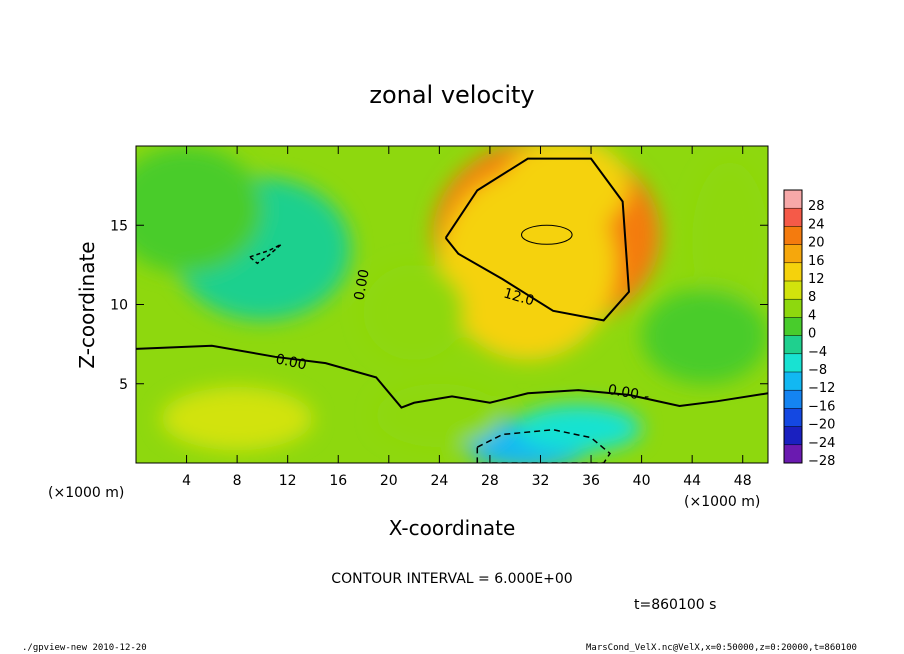  I want to click on x-tick-label: 8, so click(237, 481).